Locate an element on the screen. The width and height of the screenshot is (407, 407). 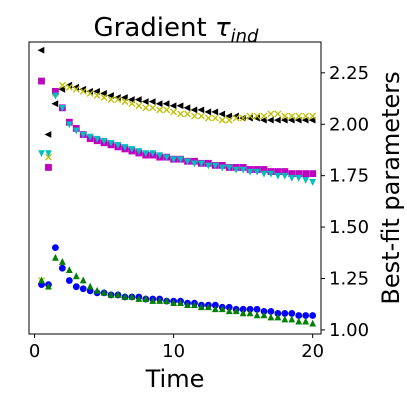
chart-title: Gradient τind is located at coordinates (177, 30).